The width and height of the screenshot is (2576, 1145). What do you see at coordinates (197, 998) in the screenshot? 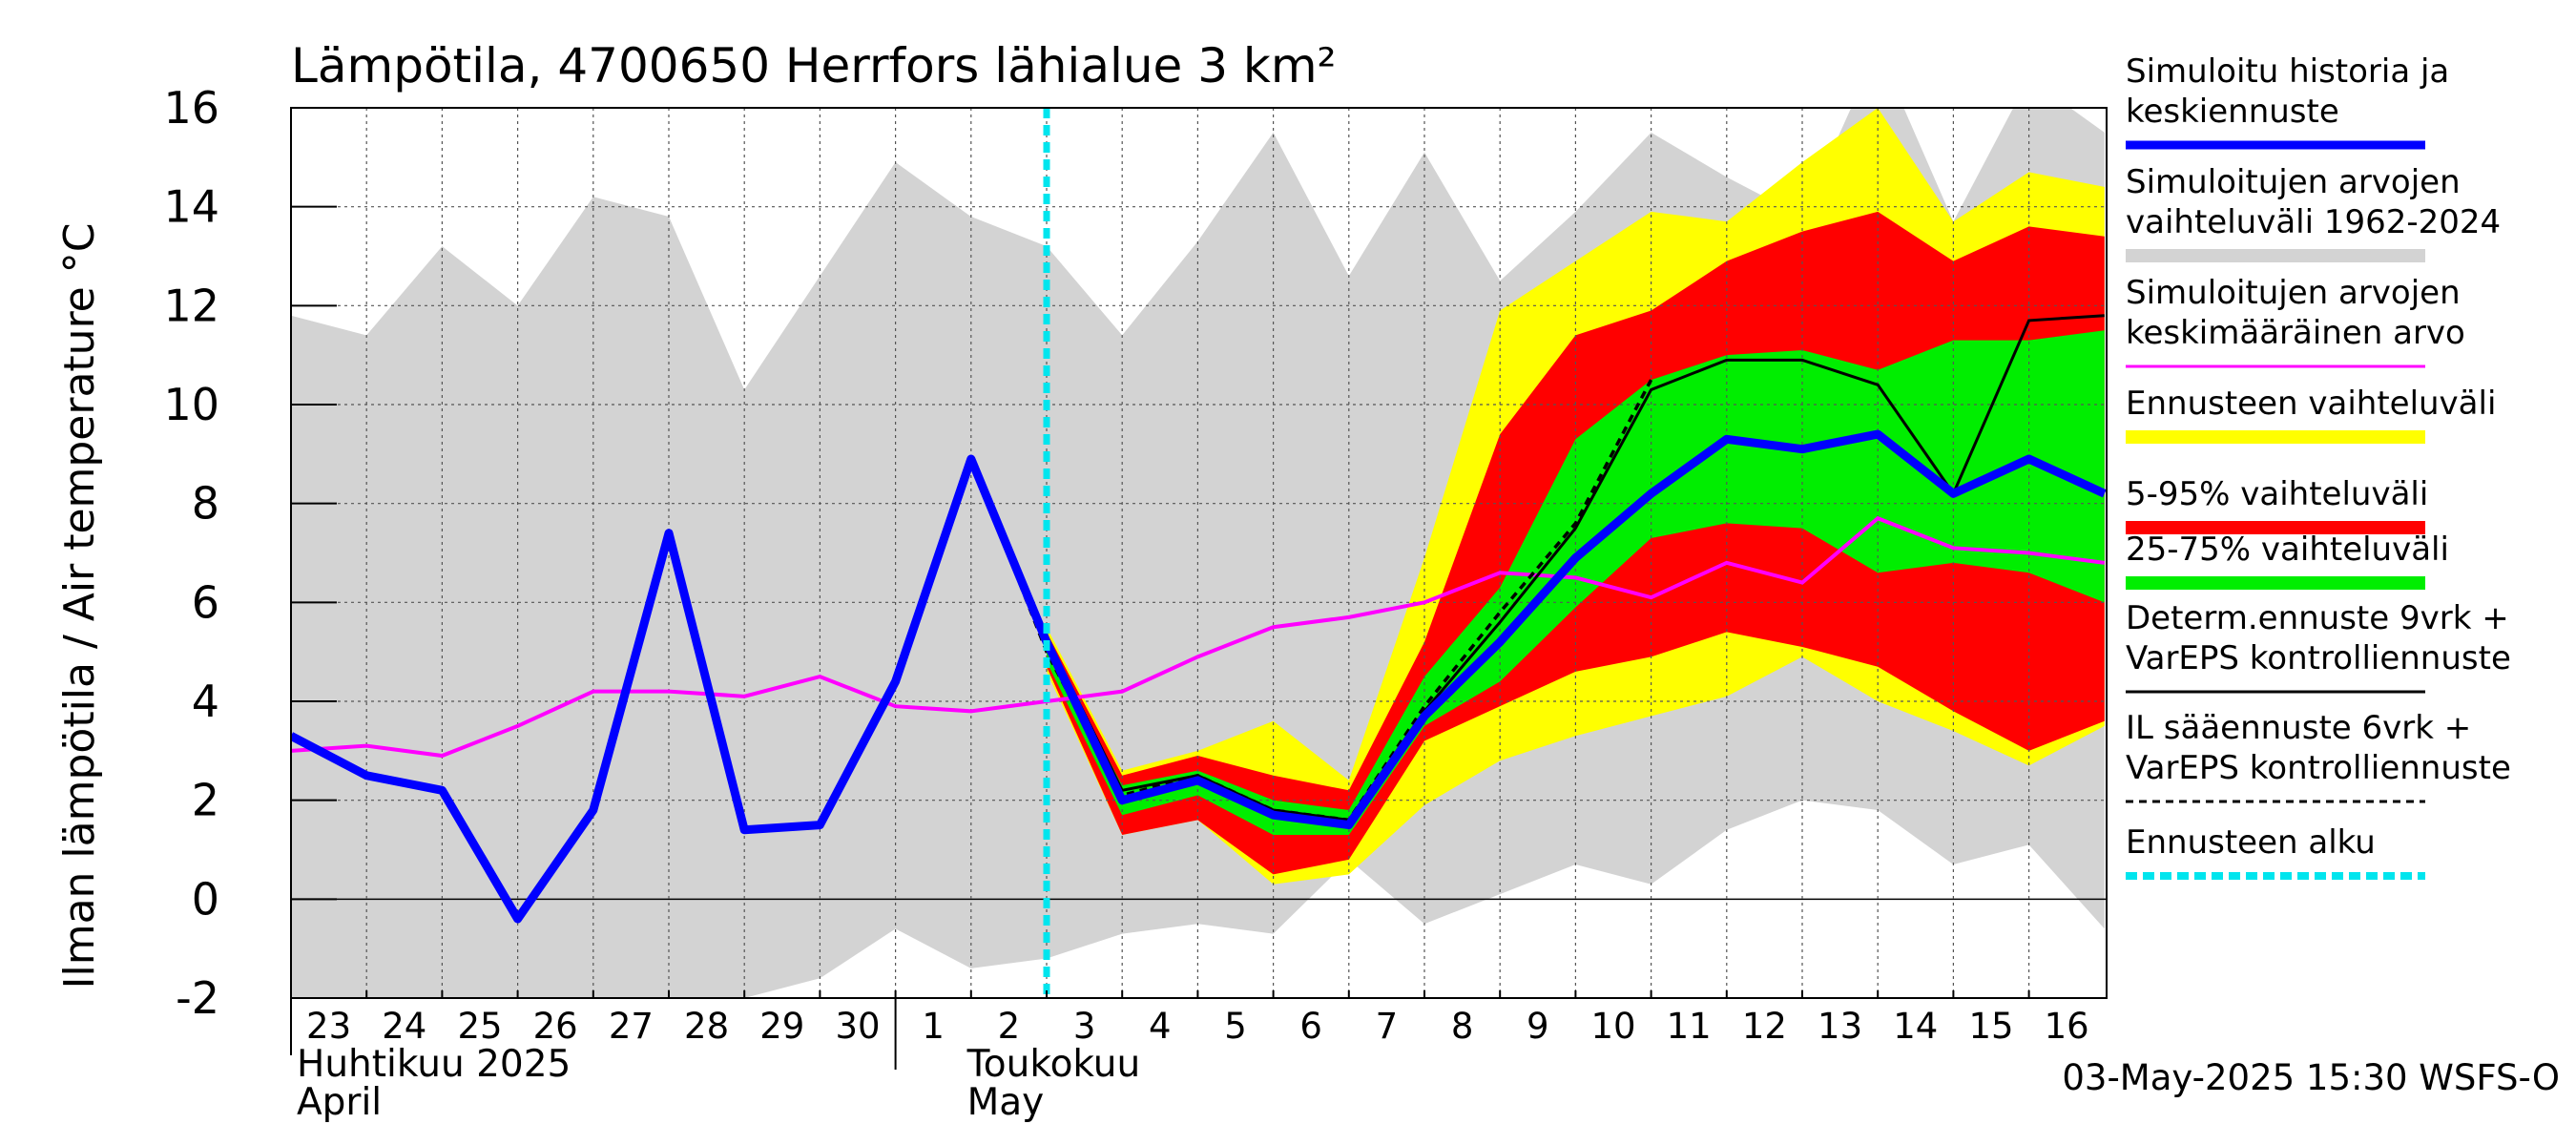
I see `y-tick-label: -2` at bounding box center [197, 998].